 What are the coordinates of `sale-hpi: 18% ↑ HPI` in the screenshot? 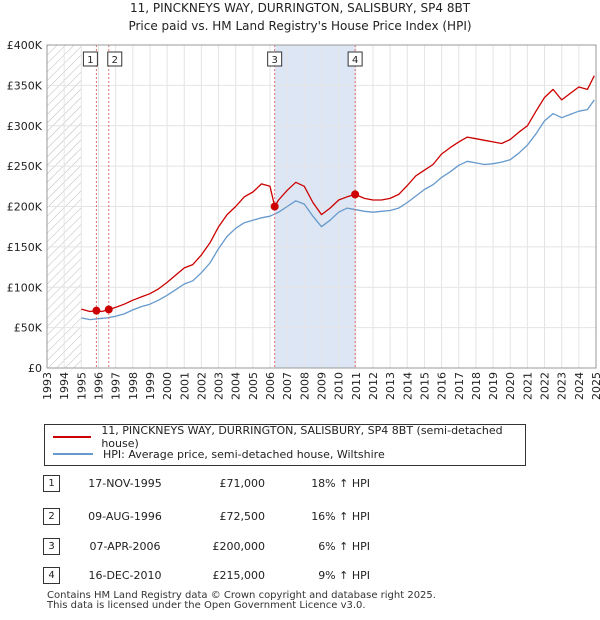 It's located at (340, 483).